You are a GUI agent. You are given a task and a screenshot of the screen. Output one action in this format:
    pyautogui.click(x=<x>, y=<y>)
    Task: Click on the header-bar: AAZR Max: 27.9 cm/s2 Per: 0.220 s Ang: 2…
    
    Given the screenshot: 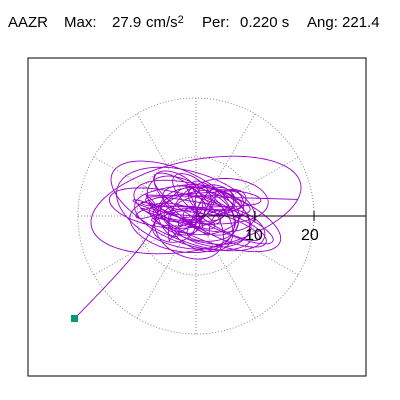 What is the action you would take?
    pyautogui.click(x=200, y=26)
    